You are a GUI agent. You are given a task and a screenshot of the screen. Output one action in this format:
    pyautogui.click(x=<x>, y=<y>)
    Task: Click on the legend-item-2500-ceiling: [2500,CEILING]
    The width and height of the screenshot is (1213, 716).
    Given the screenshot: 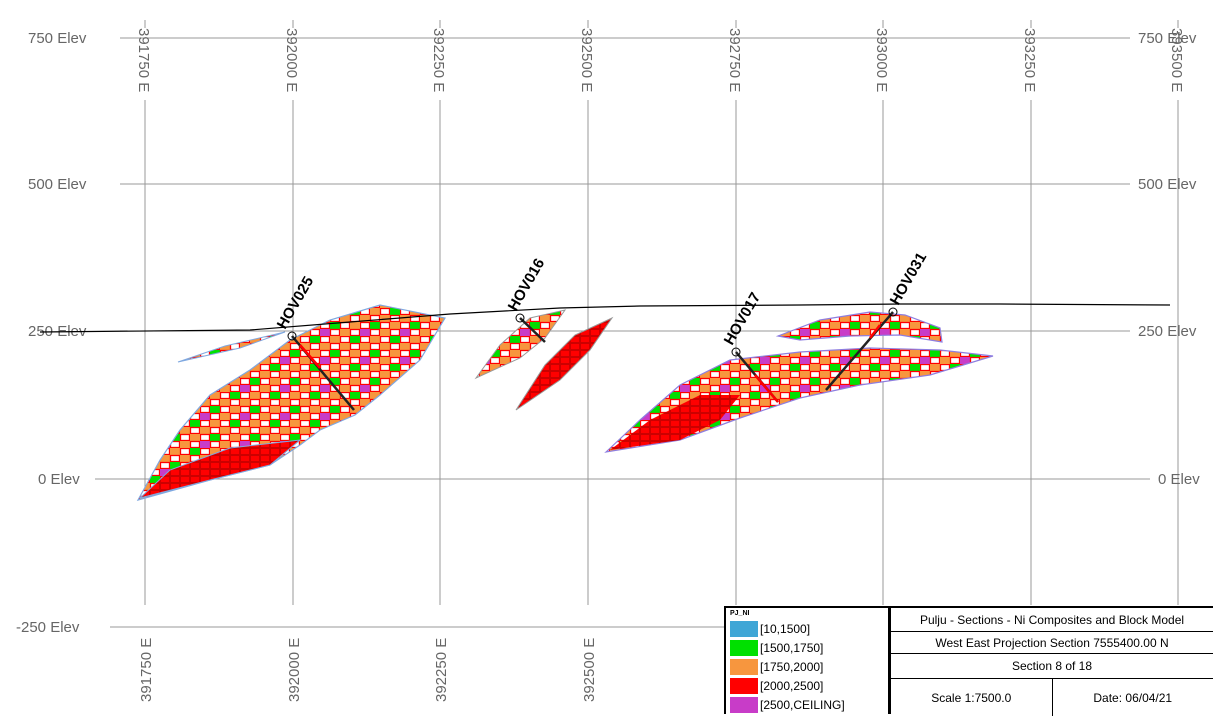 What is the action you would take?
    pyautogui.click(x=787, y=705)
    